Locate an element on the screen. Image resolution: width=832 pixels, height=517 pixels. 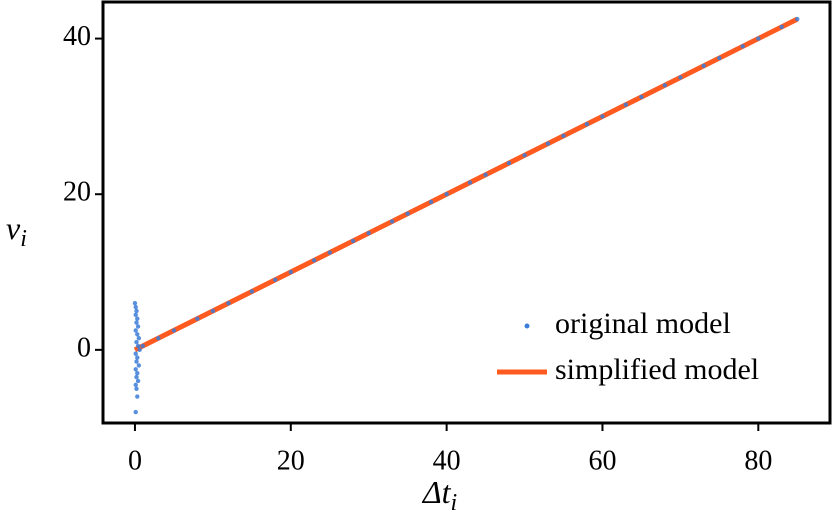
y-axis-label-main: v is located at coordinates (13, 228).